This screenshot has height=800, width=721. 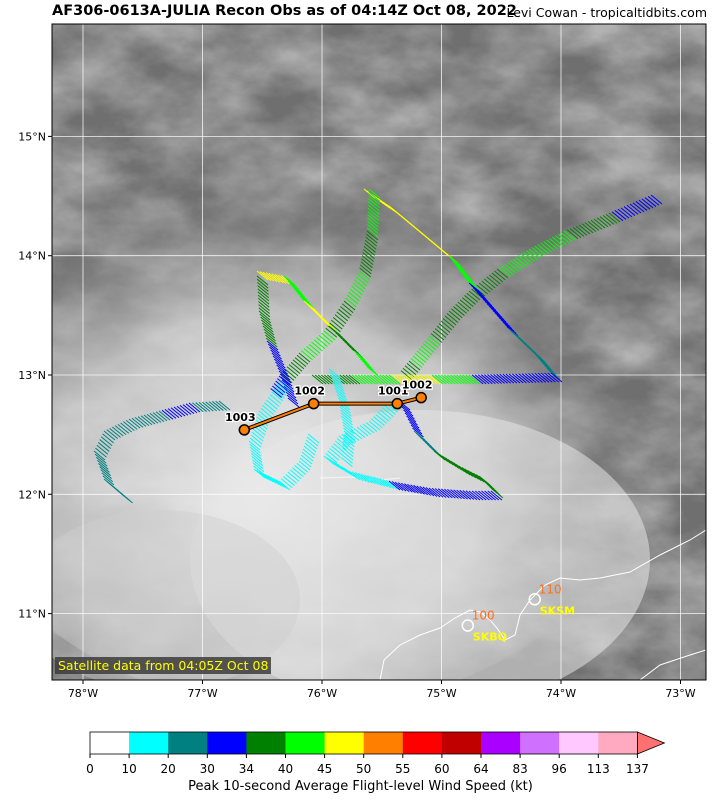 I want to click on colorbar-tick-label: 113, so click(x=598, y=769).